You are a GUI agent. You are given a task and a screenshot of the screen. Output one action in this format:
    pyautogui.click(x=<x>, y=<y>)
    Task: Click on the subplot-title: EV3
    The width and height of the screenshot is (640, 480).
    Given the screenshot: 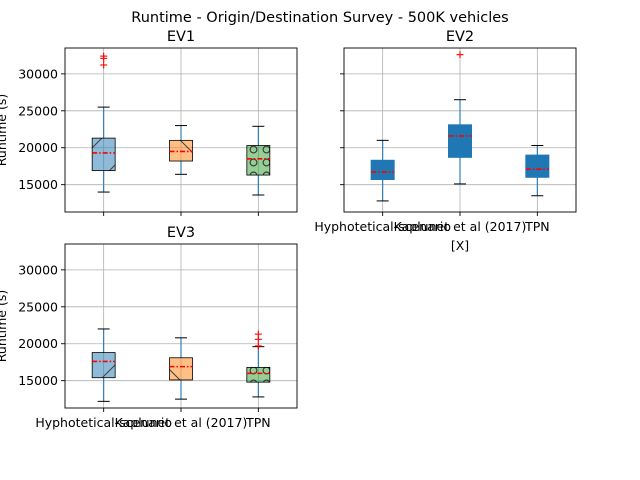 What is the action you would take?
    pyautogui.click(x=181, y=233)
    